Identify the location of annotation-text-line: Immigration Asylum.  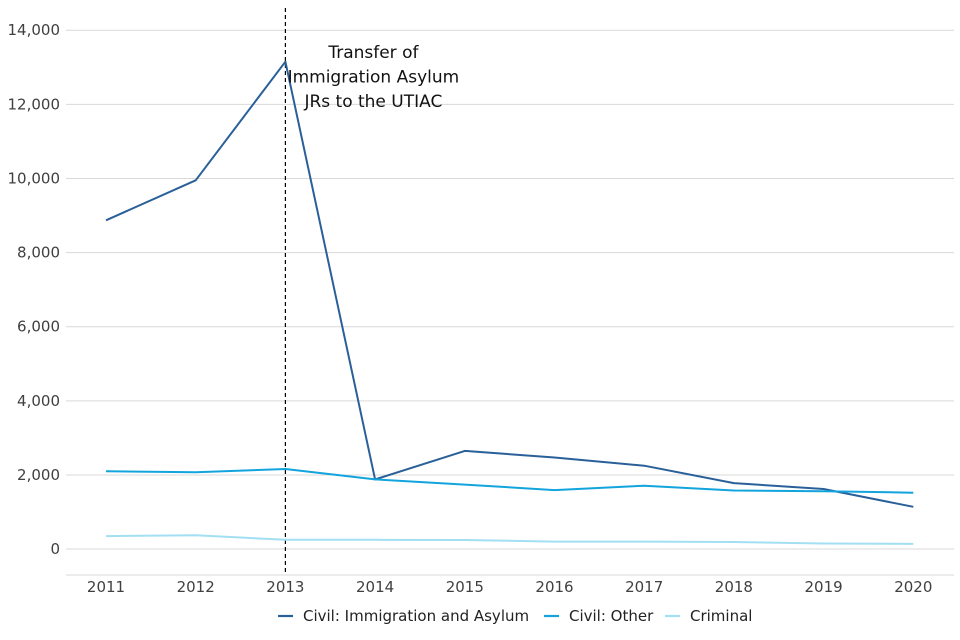
(374, 78).